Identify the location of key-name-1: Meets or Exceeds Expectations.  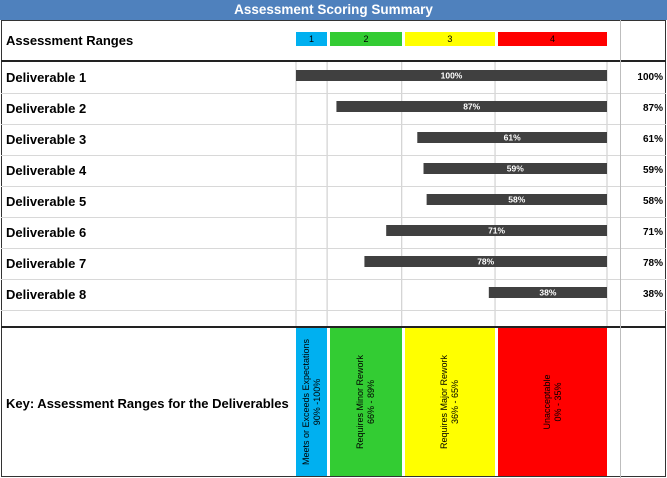
(305, 402).